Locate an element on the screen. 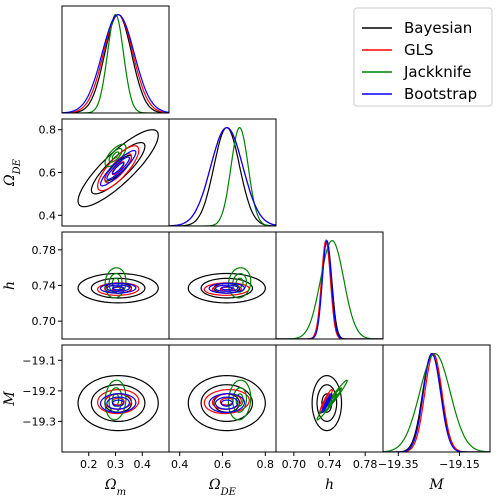 The image size is (498, 498). plot-area-h-ode is located at coordinates (226, 285).